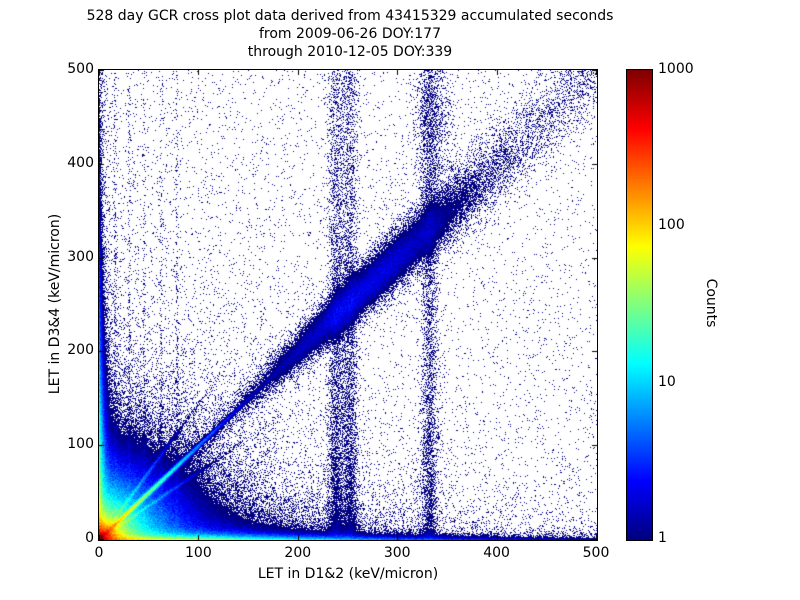  I want to click on colorbar-tick-label: 10, so click(667, 381).